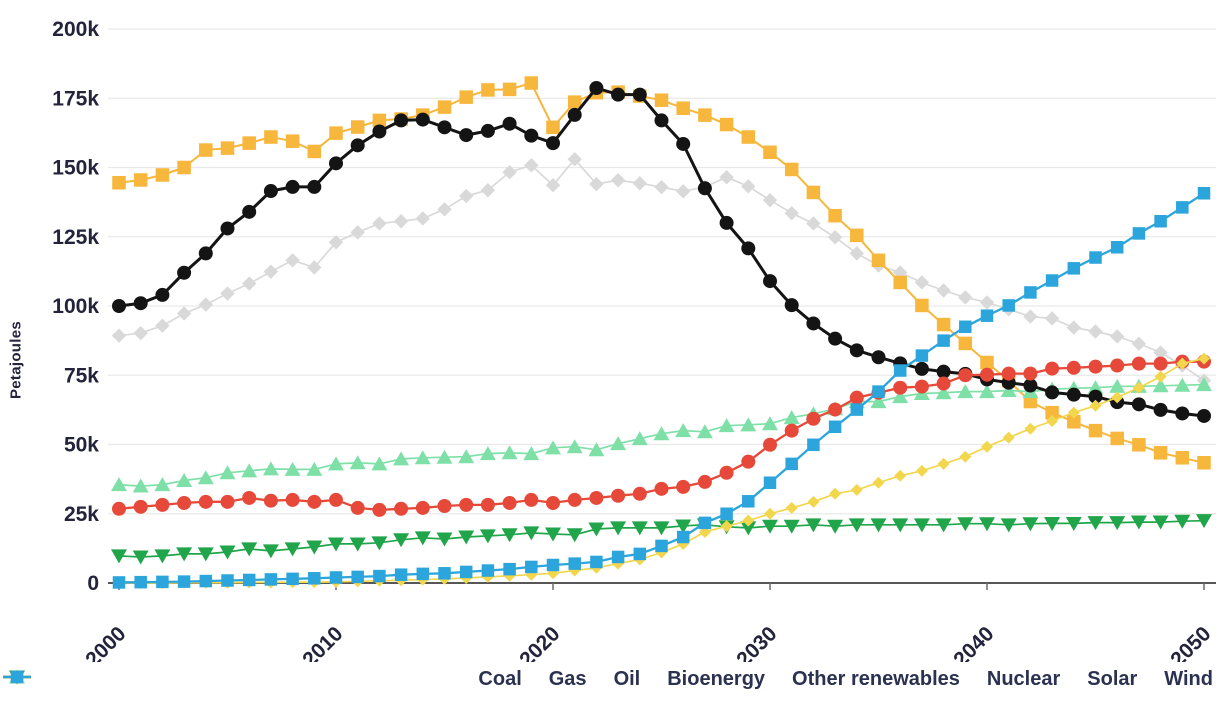 This screenshot has height=717, width=1229. What do you see at coordinates (1204, 521) in the screenshot?
I see `series-other_renewables-marker-2050` at bounding box center [1204, 521].